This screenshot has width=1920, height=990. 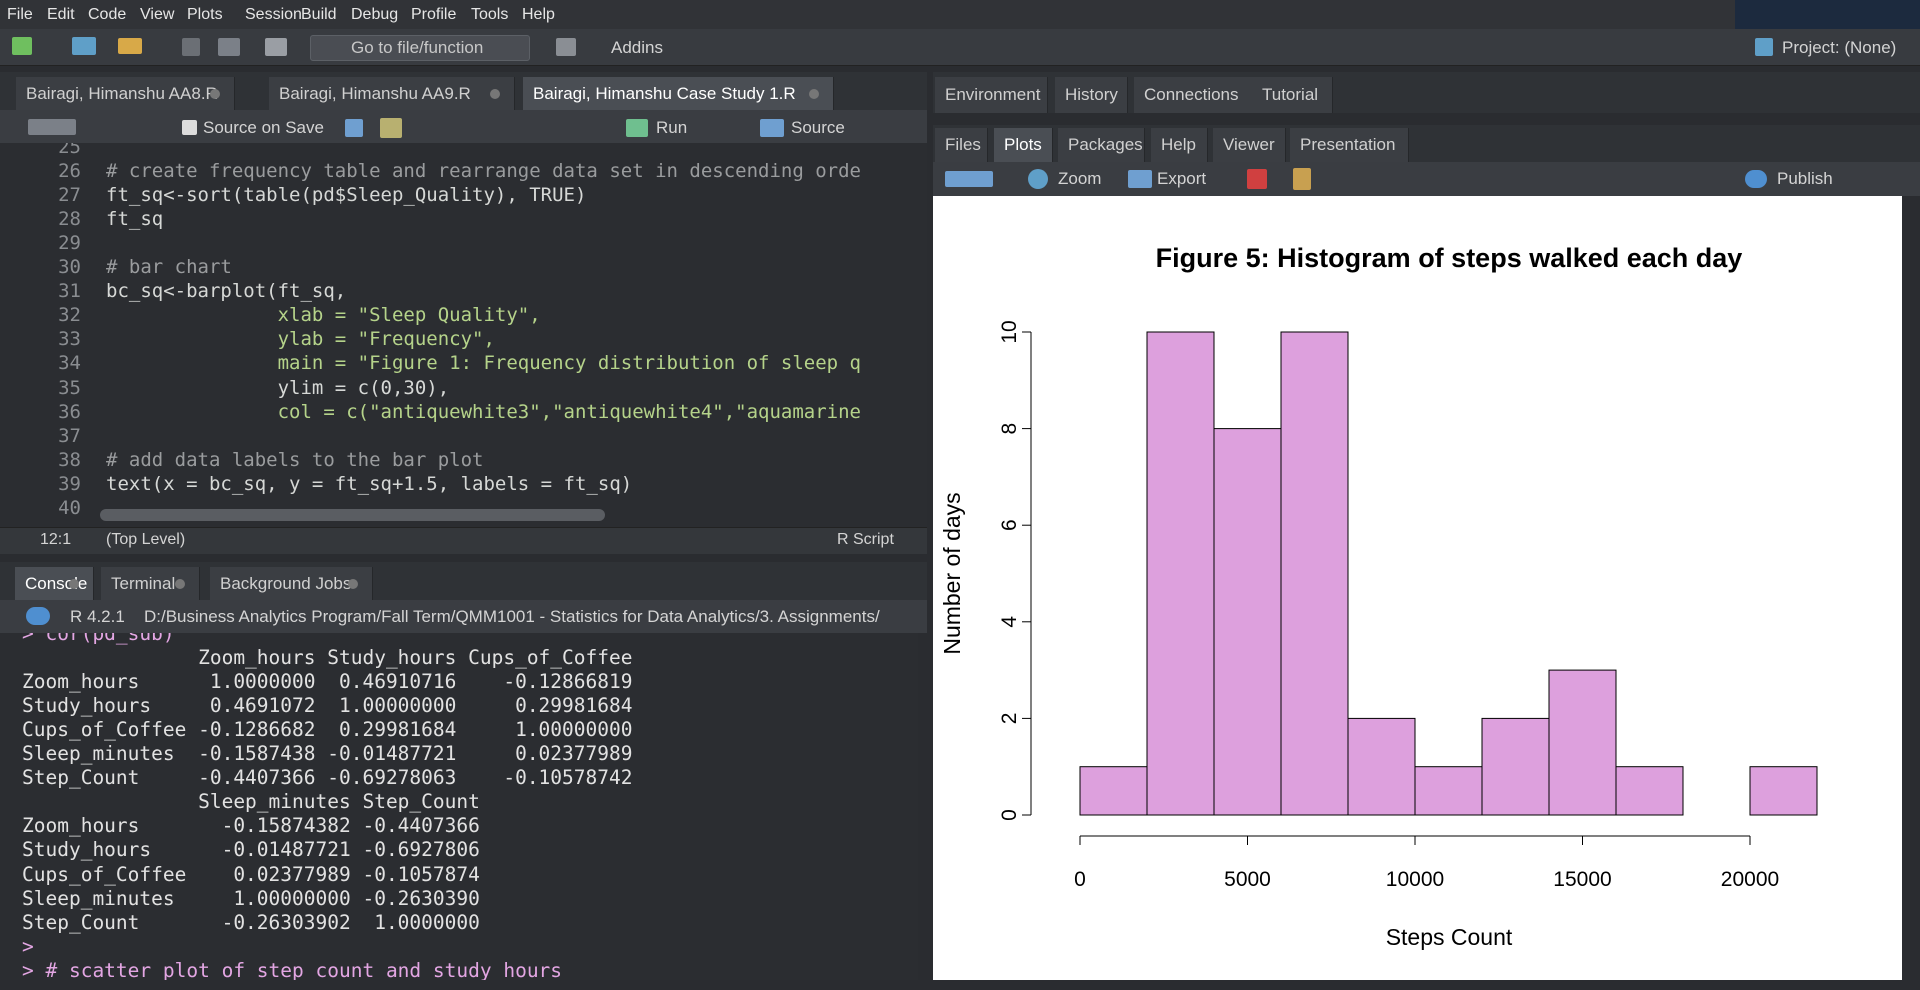 I want to click on run-button: Run, so click(x=672, y=127).